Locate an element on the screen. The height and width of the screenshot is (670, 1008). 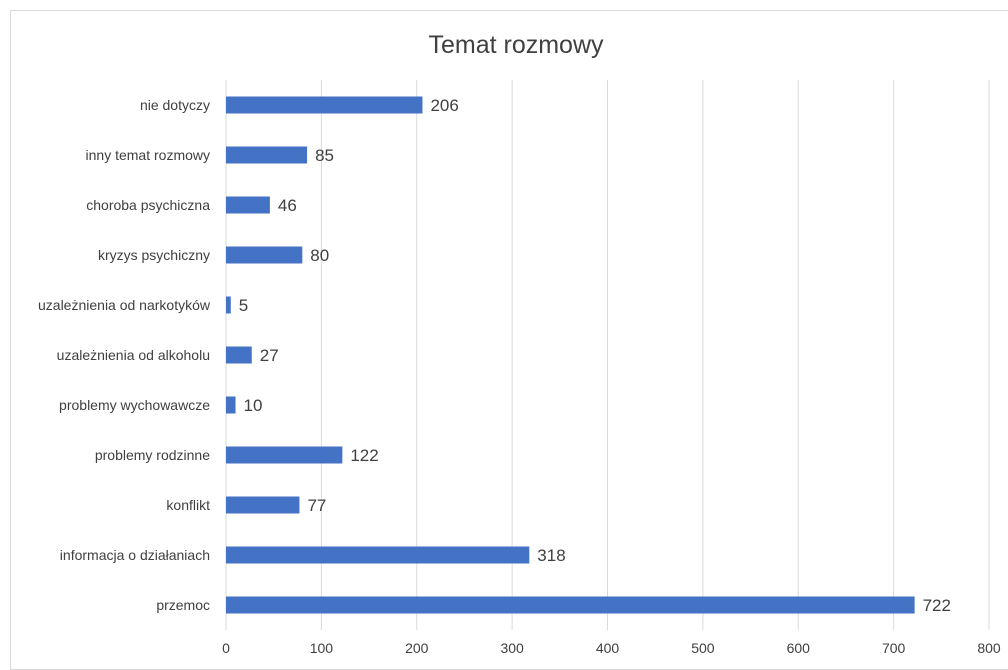
category-label: nie dotyczy is located at coordinates (175, 105).